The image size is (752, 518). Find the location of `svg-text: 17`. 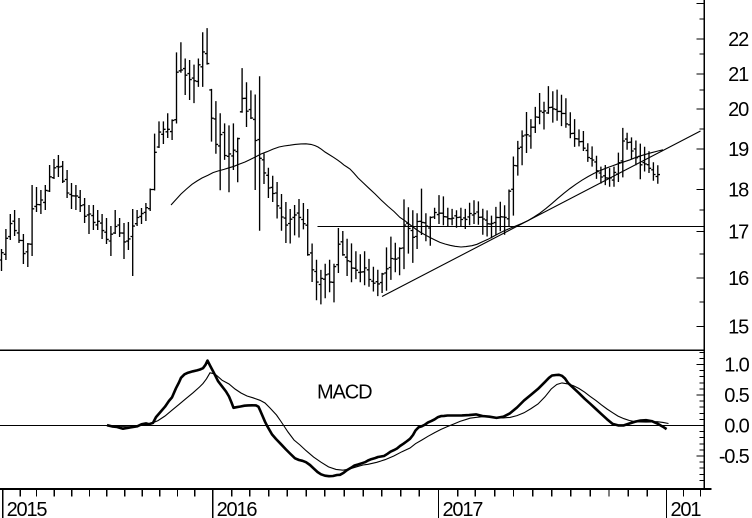

svg-text: 17 is located at coordinates (738, 232).